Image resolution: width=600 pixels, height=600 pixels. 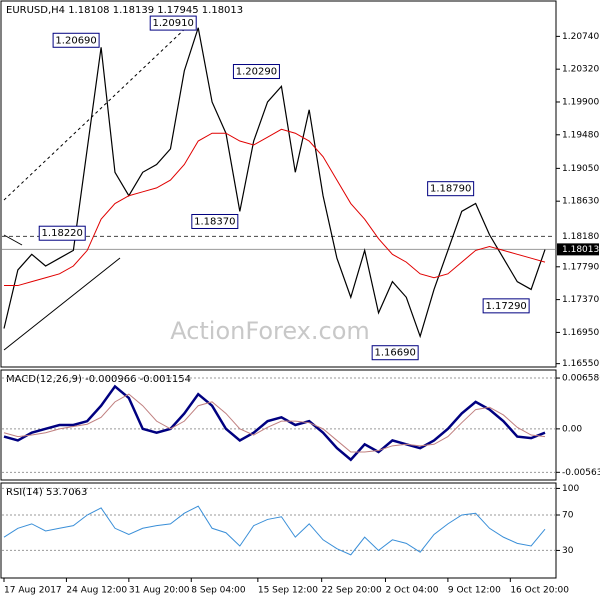 I want to click on watermark: ActionForex.com, so click(x=270, y=331).